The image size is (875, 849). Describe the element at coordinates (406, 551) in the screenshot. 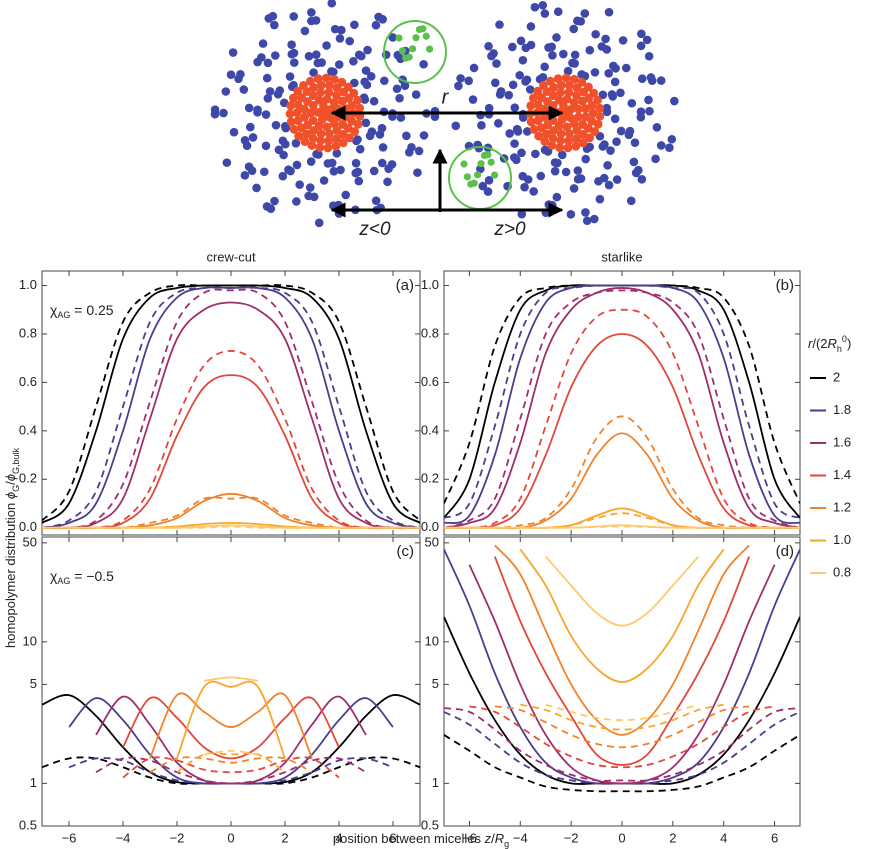

I see `panel-label: (c)` at that location.